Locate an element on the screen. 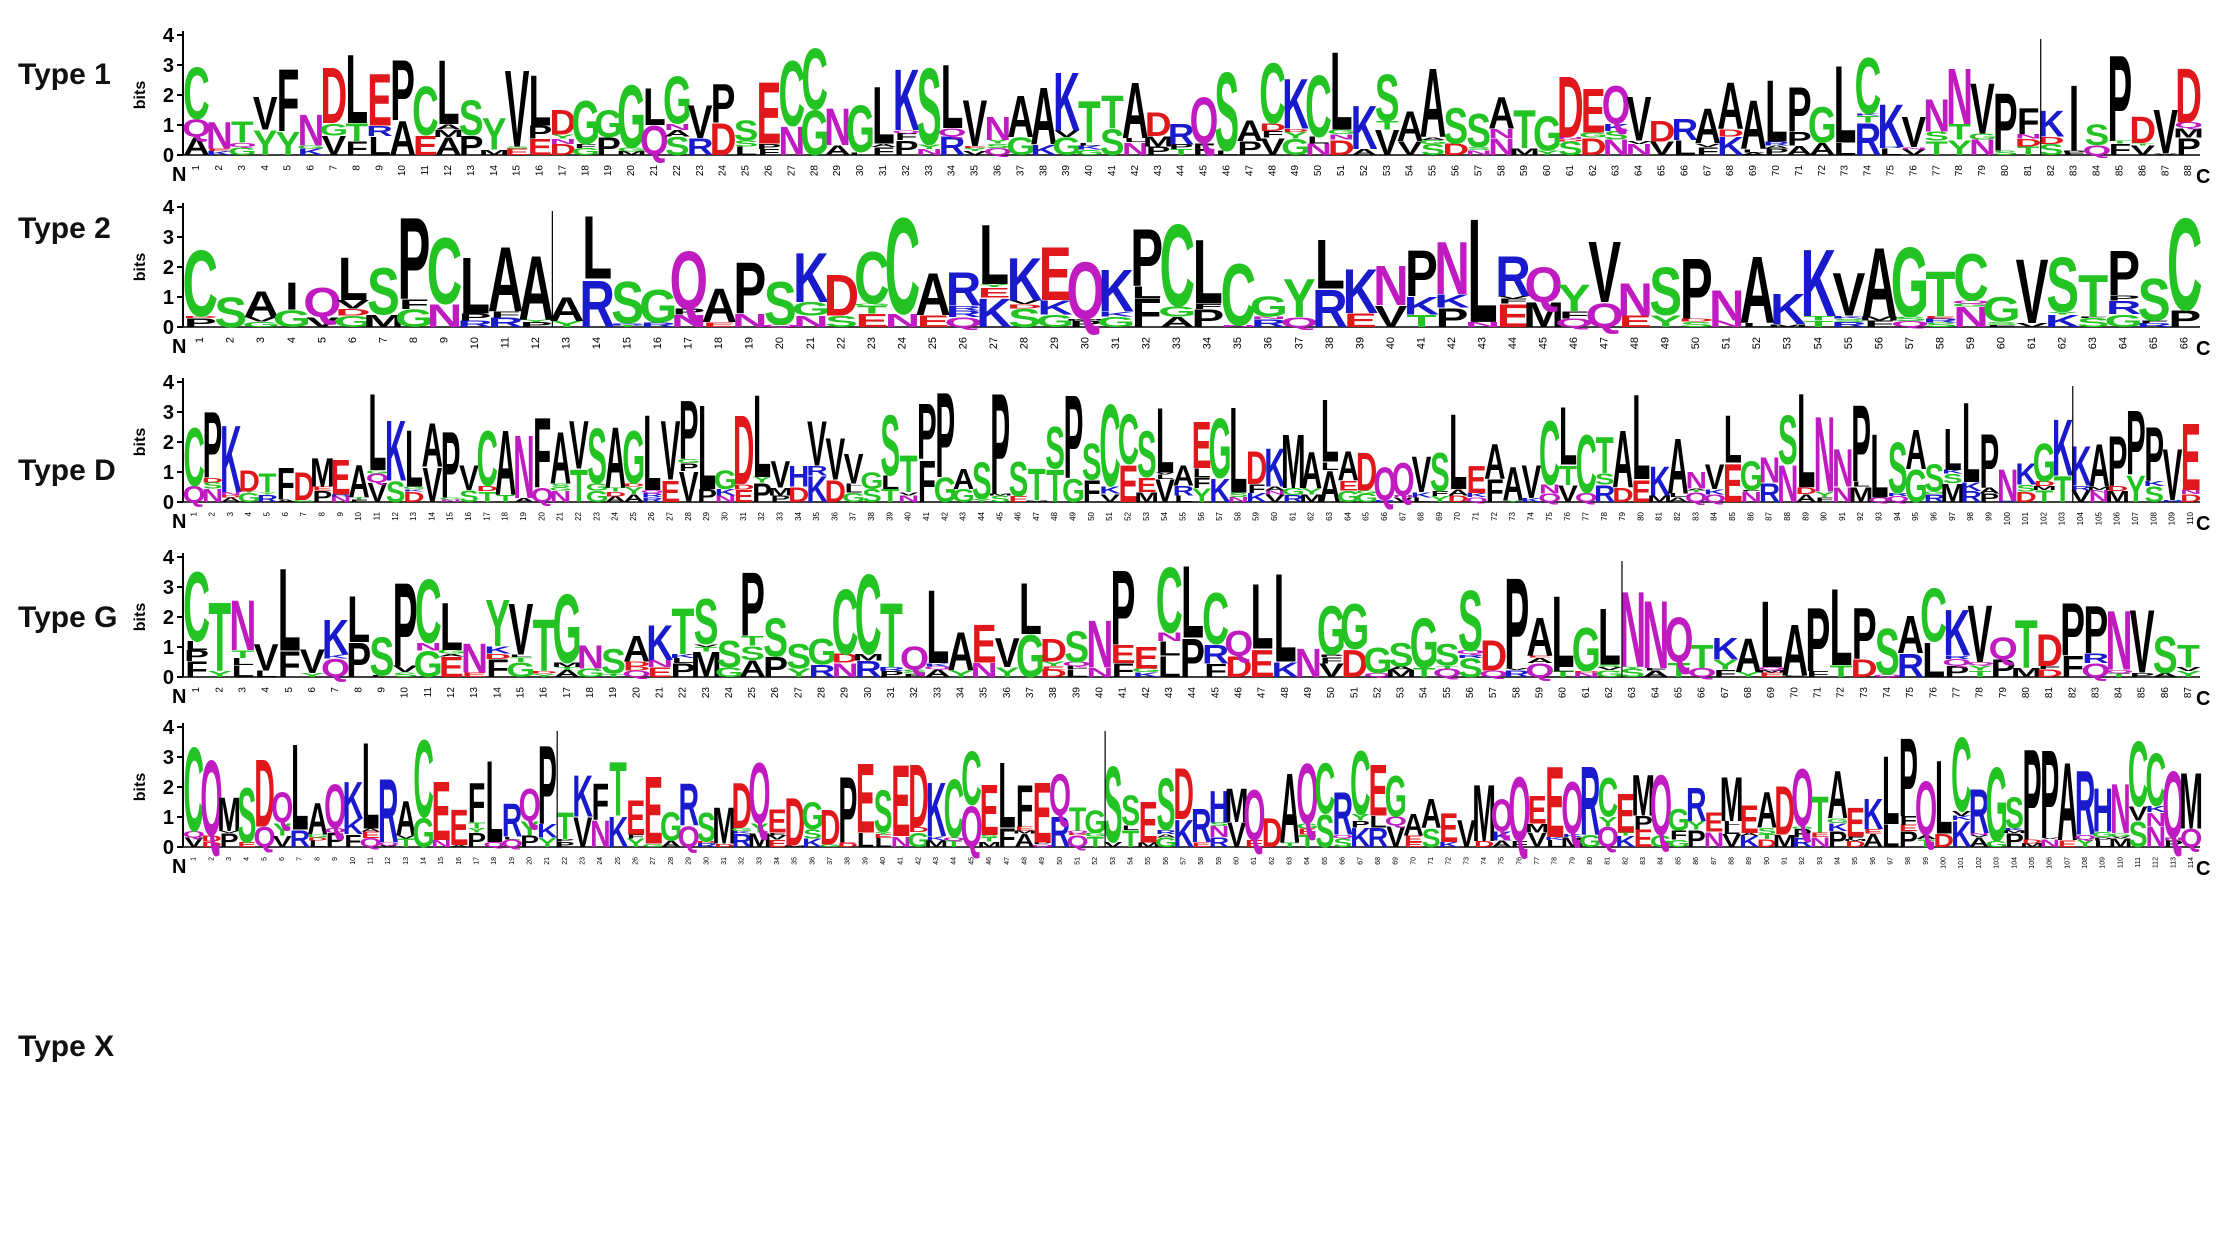 This screenshot has height=1258, width=2224. position-number: 32 is located at coordinates (906, 171).